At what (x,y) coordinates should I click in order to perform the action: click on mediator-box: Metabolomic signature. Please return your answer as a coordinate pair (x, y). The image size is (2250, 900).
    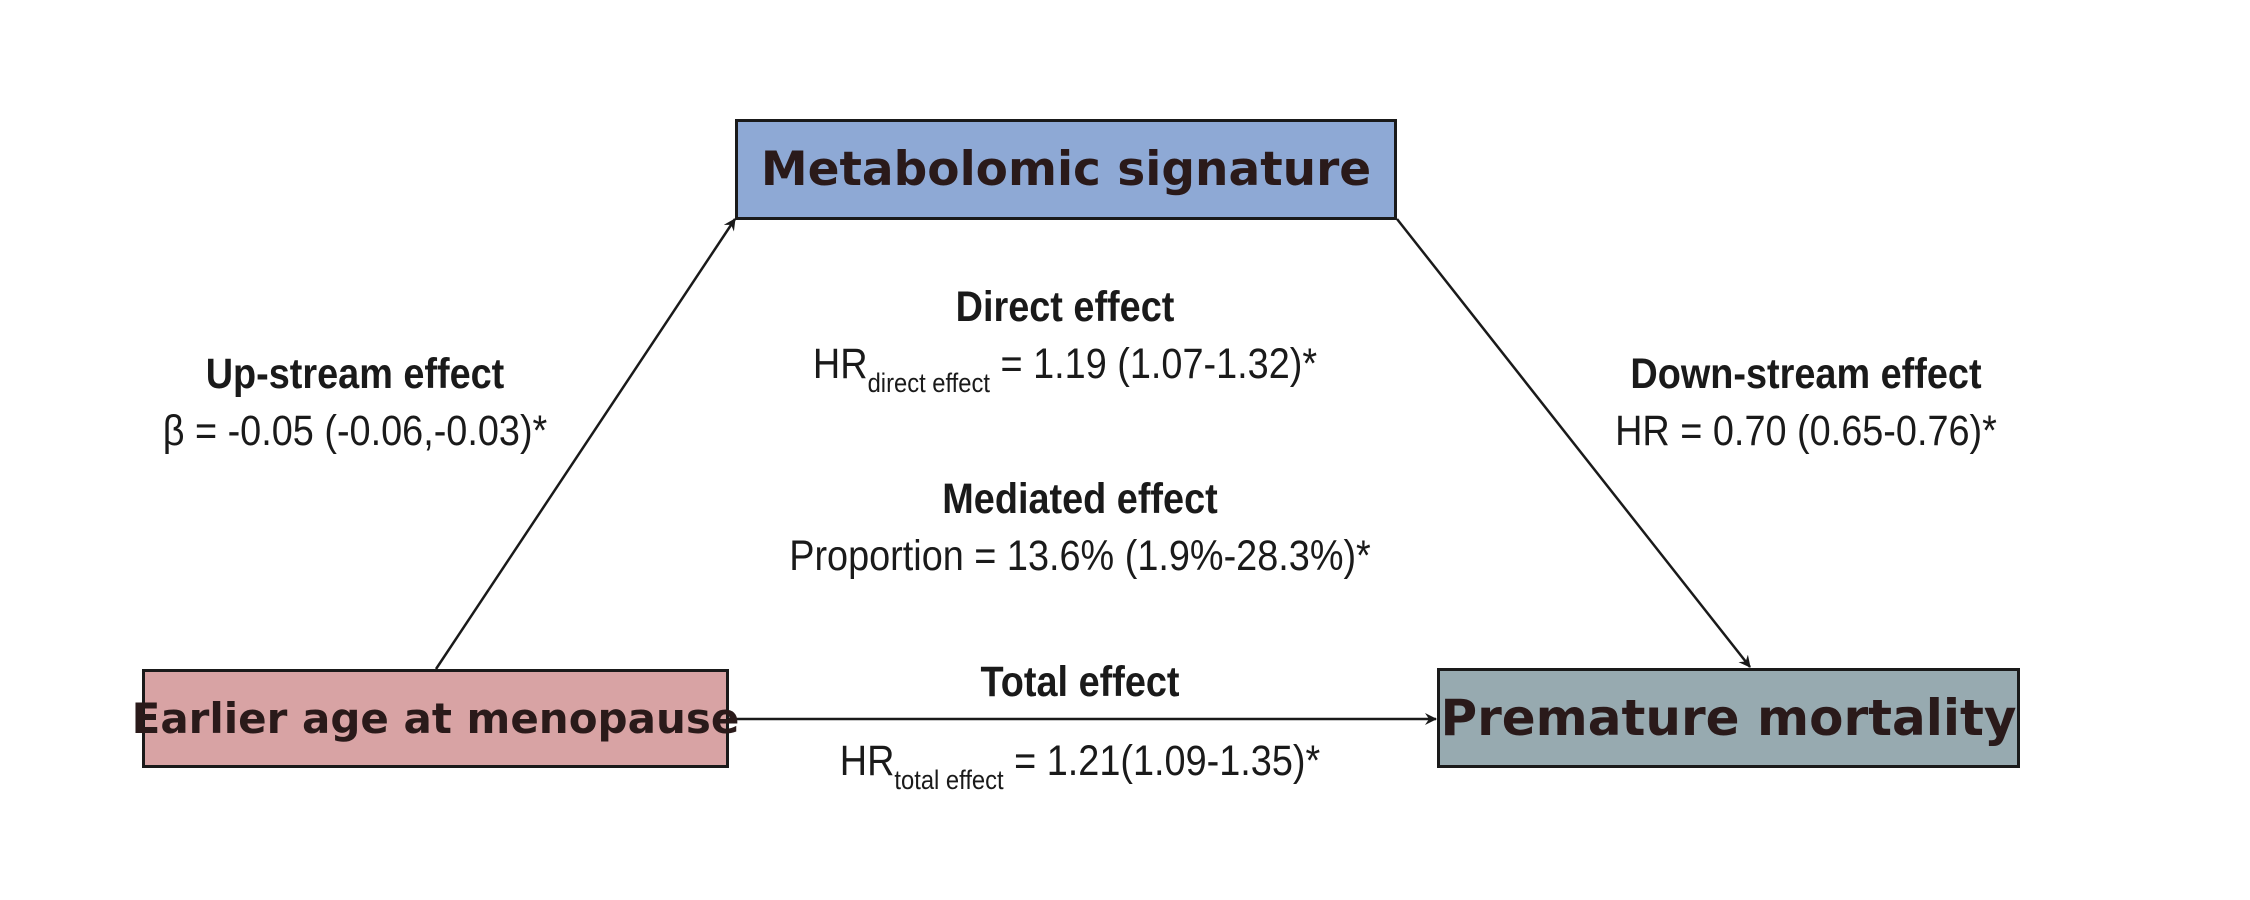
    Looking at the image, I should click on (1066, 169).